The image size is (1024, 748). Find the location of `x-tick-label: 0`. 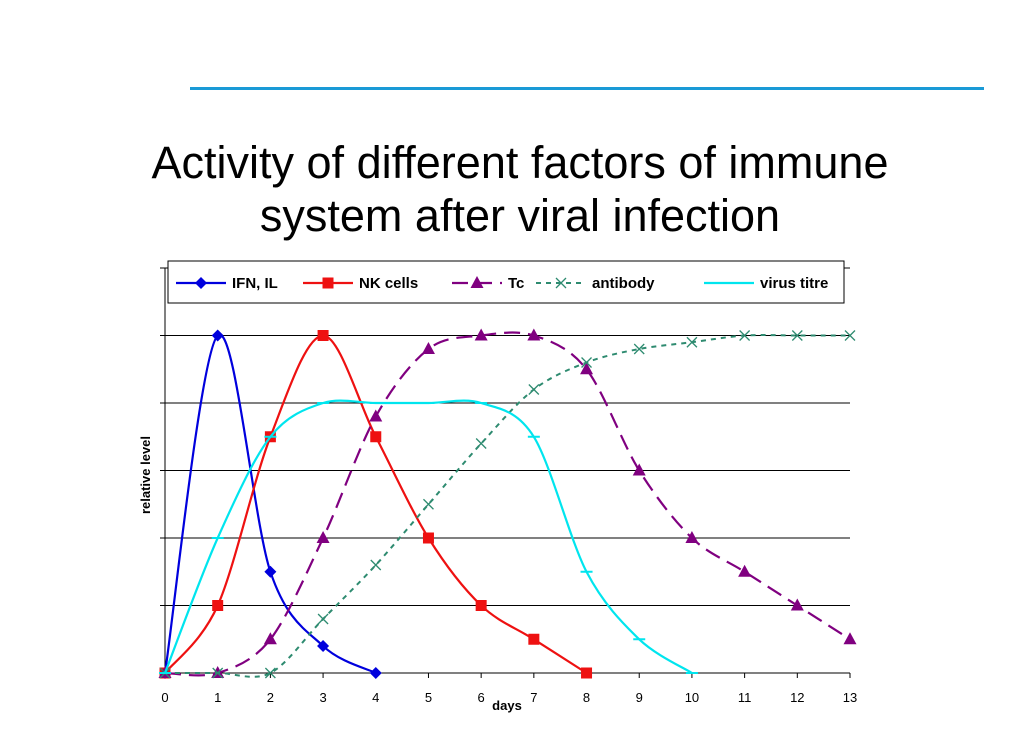

x-tick-label: 0 is located at coordinates (164, 697).